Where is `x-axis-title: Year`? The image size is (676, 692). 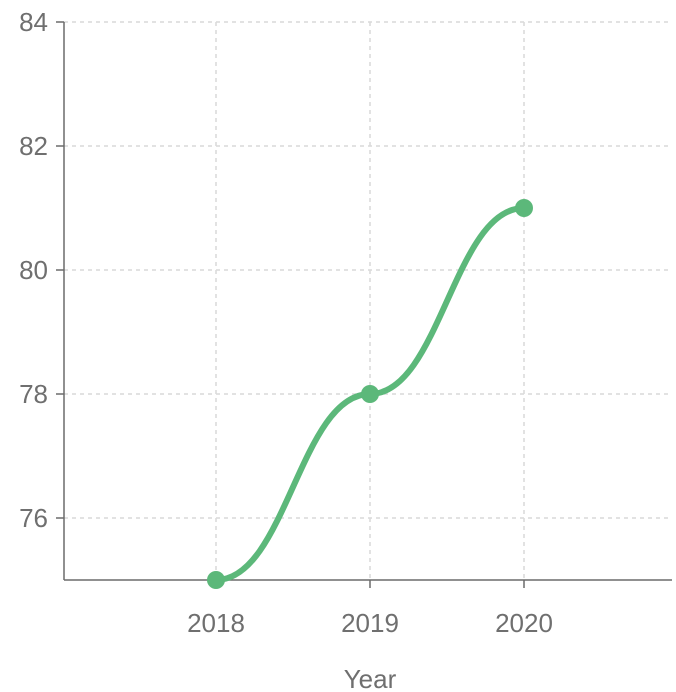
x-axis-title: Year is located at coordinates (370, 678).